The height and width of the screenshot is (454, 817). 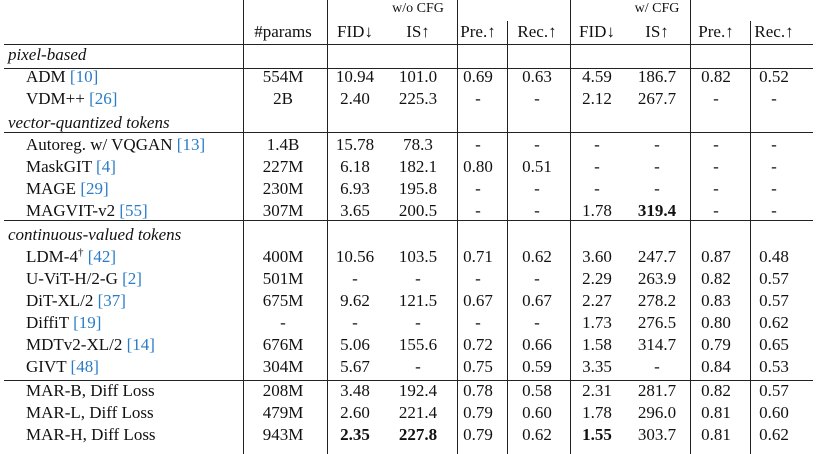 What do you see at coordinates (418, 144) in the screenshot?
I see `value-cell: 78.3` at bounding box center [418, 144].